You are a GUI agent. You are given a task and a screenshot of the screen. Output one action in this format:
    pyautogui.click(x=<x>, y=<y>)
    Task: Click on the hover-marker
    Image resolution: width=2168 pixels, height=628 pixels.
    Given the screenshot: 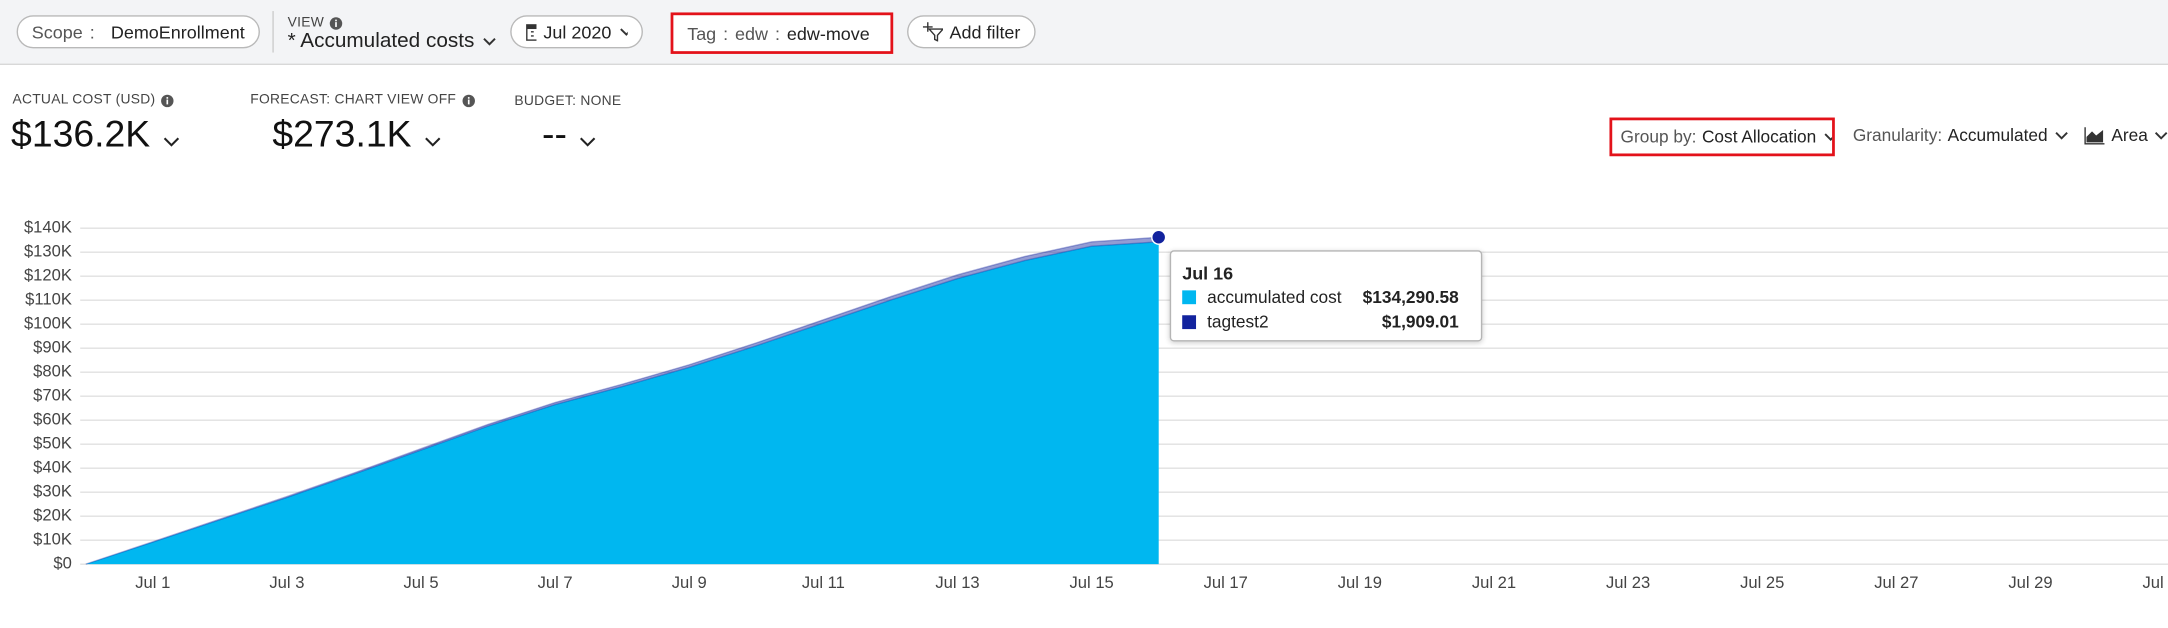 What is the action you would take?
    pyautogui.click(x=1159, y=237)
    